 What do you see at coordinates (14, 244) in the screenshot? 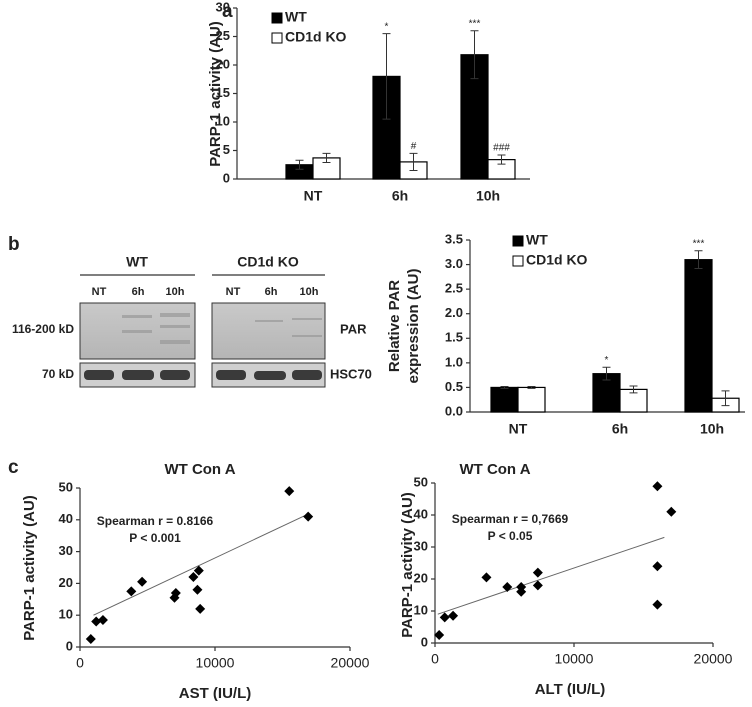
I see `panel-label: b` at bounding box center [14, 244].